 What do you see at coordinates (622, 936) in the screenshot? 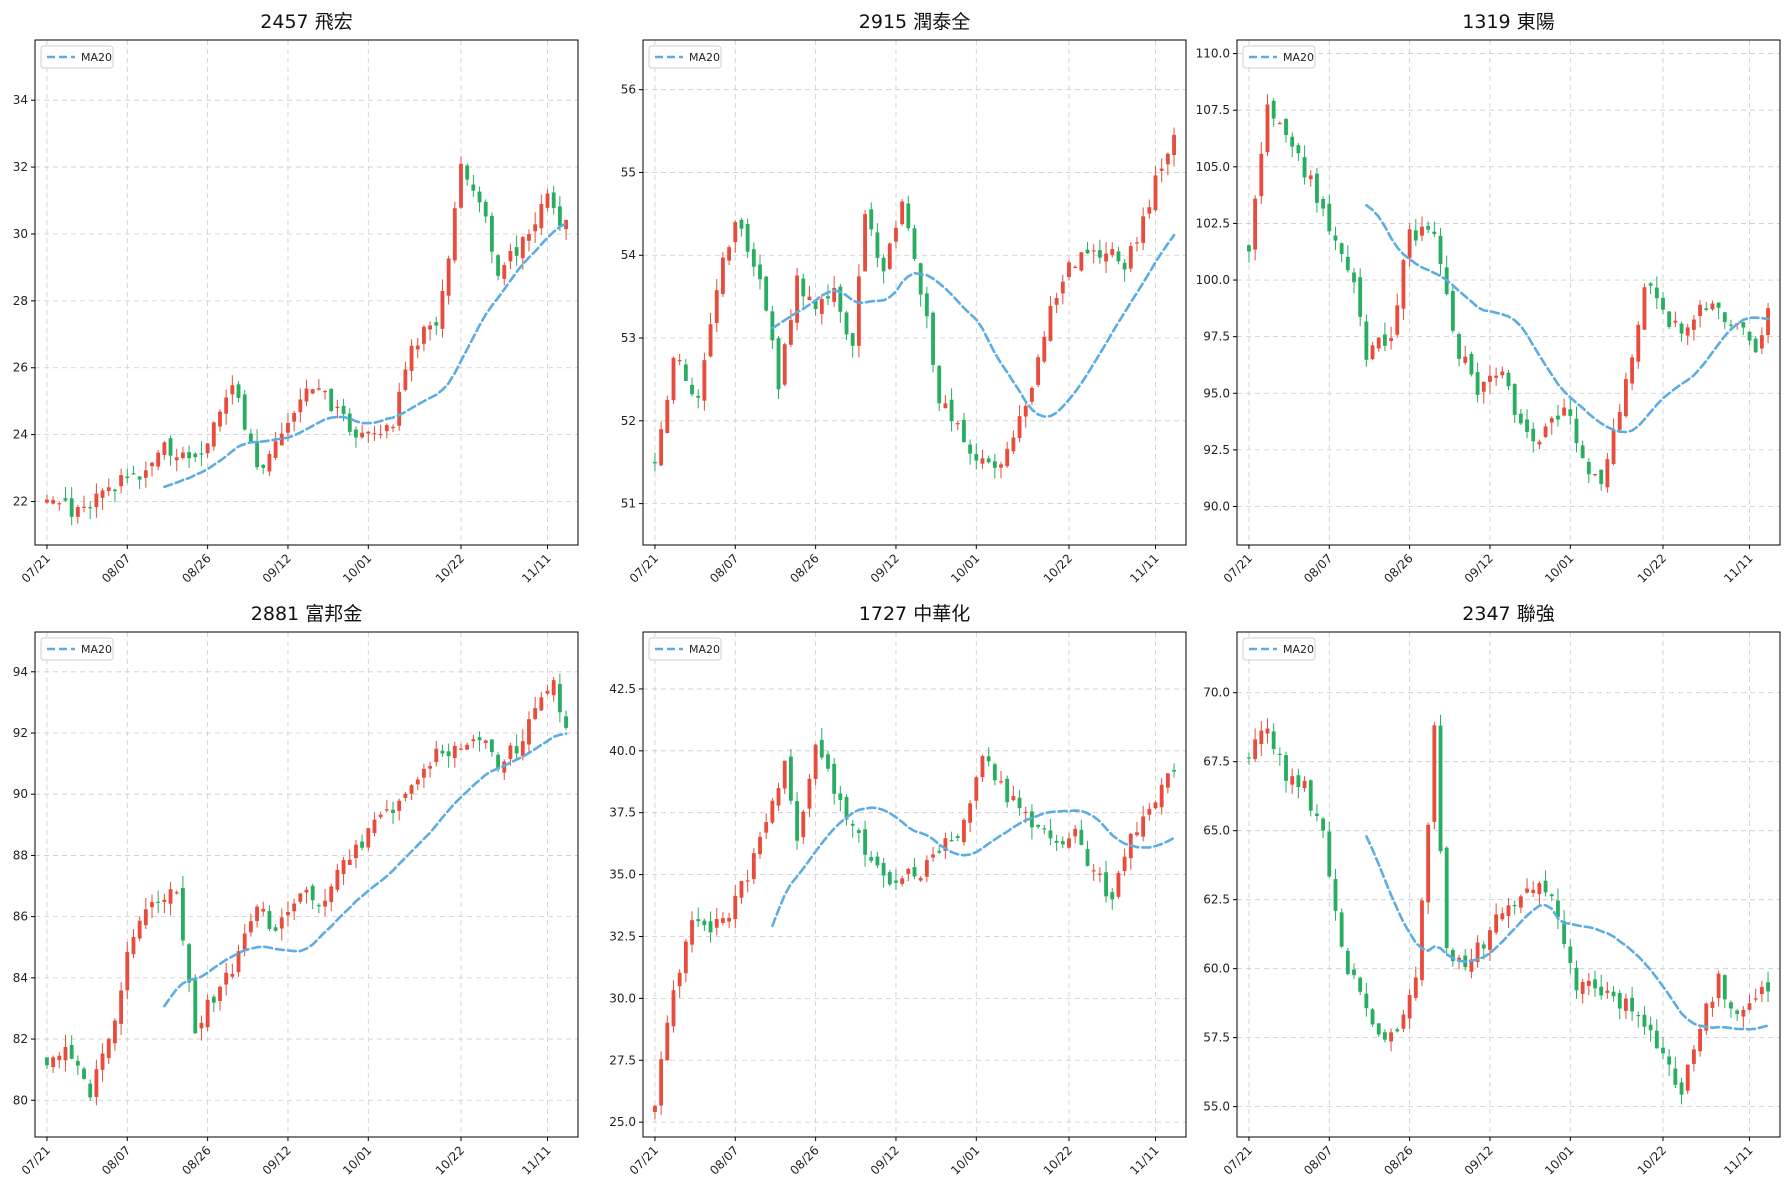
I see `y-tick-label: 32.5` at bounding box center [622, 936].